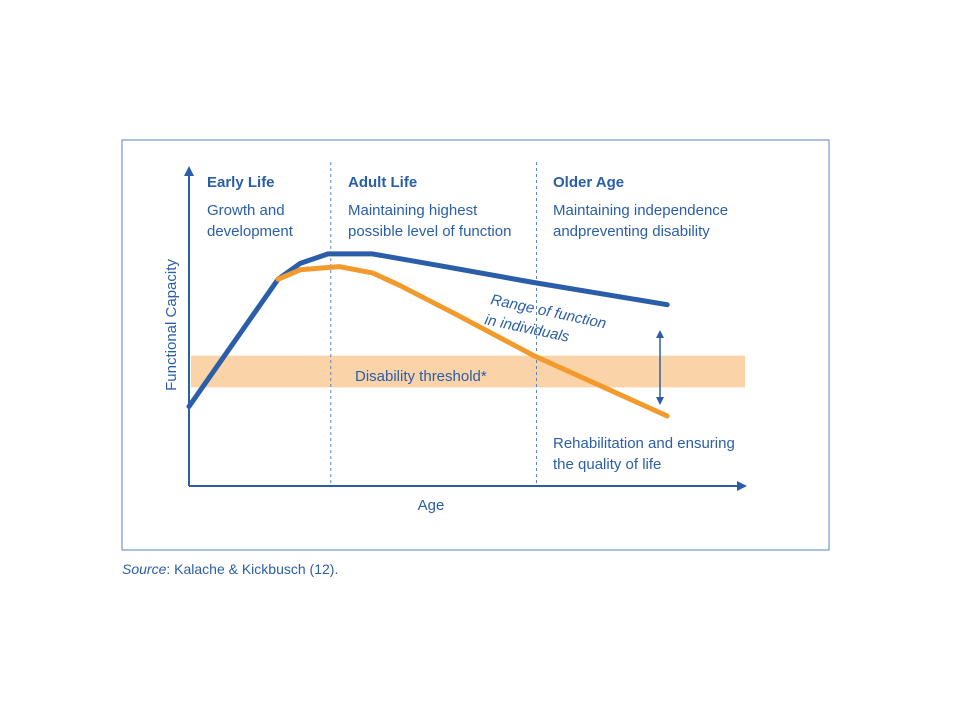  What do you see at coordinates (413, 210) in the screenshot?
I see `phase-desc-2-line-1: Maintaining highest` at bounding box center [413, 210].